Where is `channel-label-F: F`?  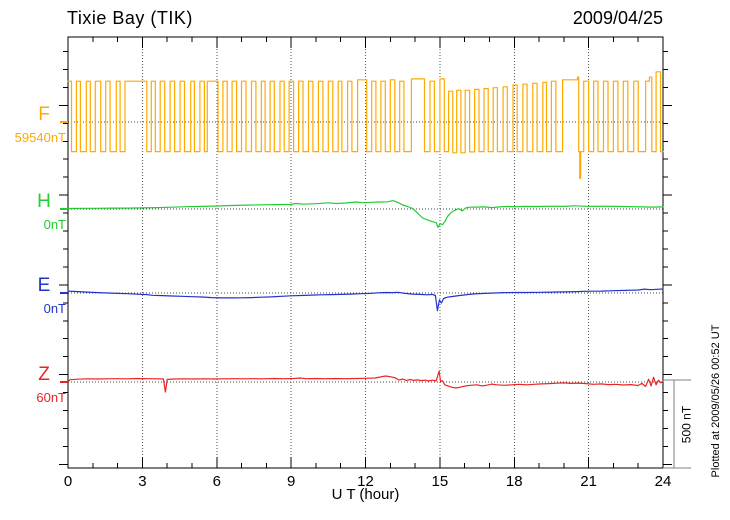 channel-label-F: F is located at coordinates (44, 114).